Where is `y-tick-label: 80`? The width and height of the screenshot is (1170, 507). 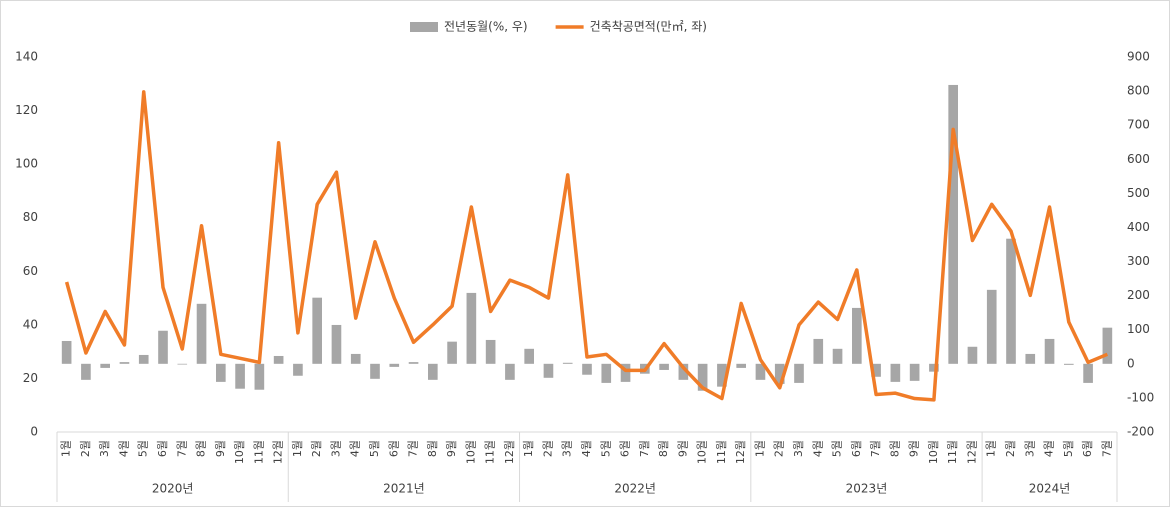
y-tick-label: 80 is located at coordinates (30, 217).